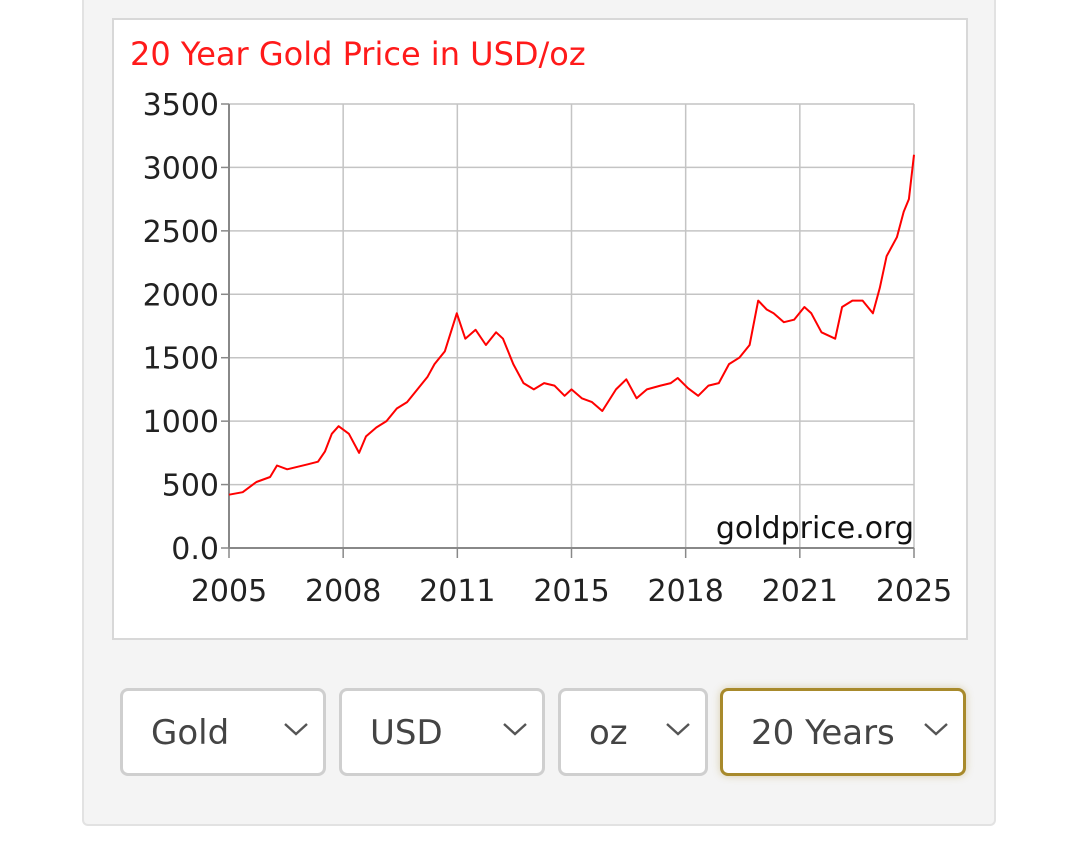 The image size is (1080, 849). What do you see at coordinates (608, 733) in the screenshot?
I see `unit-select-value: oz` at bounding box center [608, 733].